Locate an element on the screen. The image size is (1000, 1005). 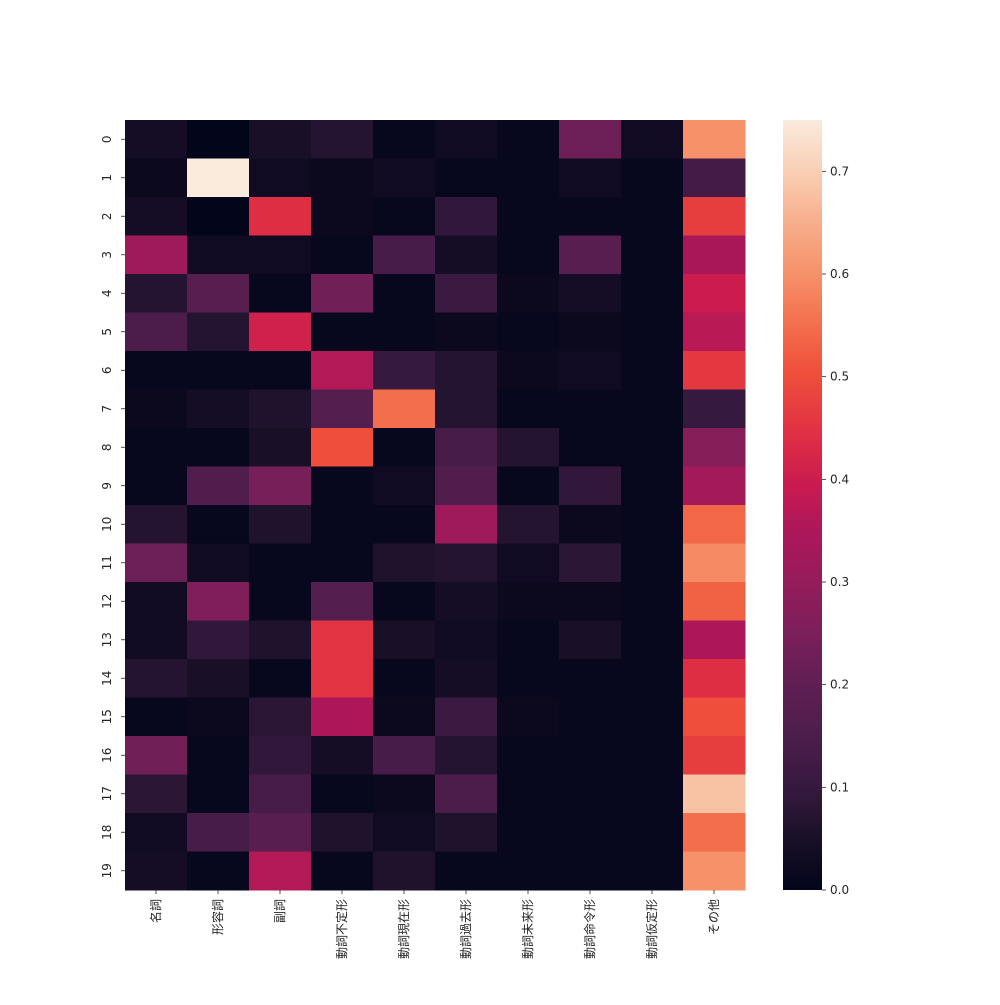
y-tick-label: 7 is located at coordinates (107, 409).